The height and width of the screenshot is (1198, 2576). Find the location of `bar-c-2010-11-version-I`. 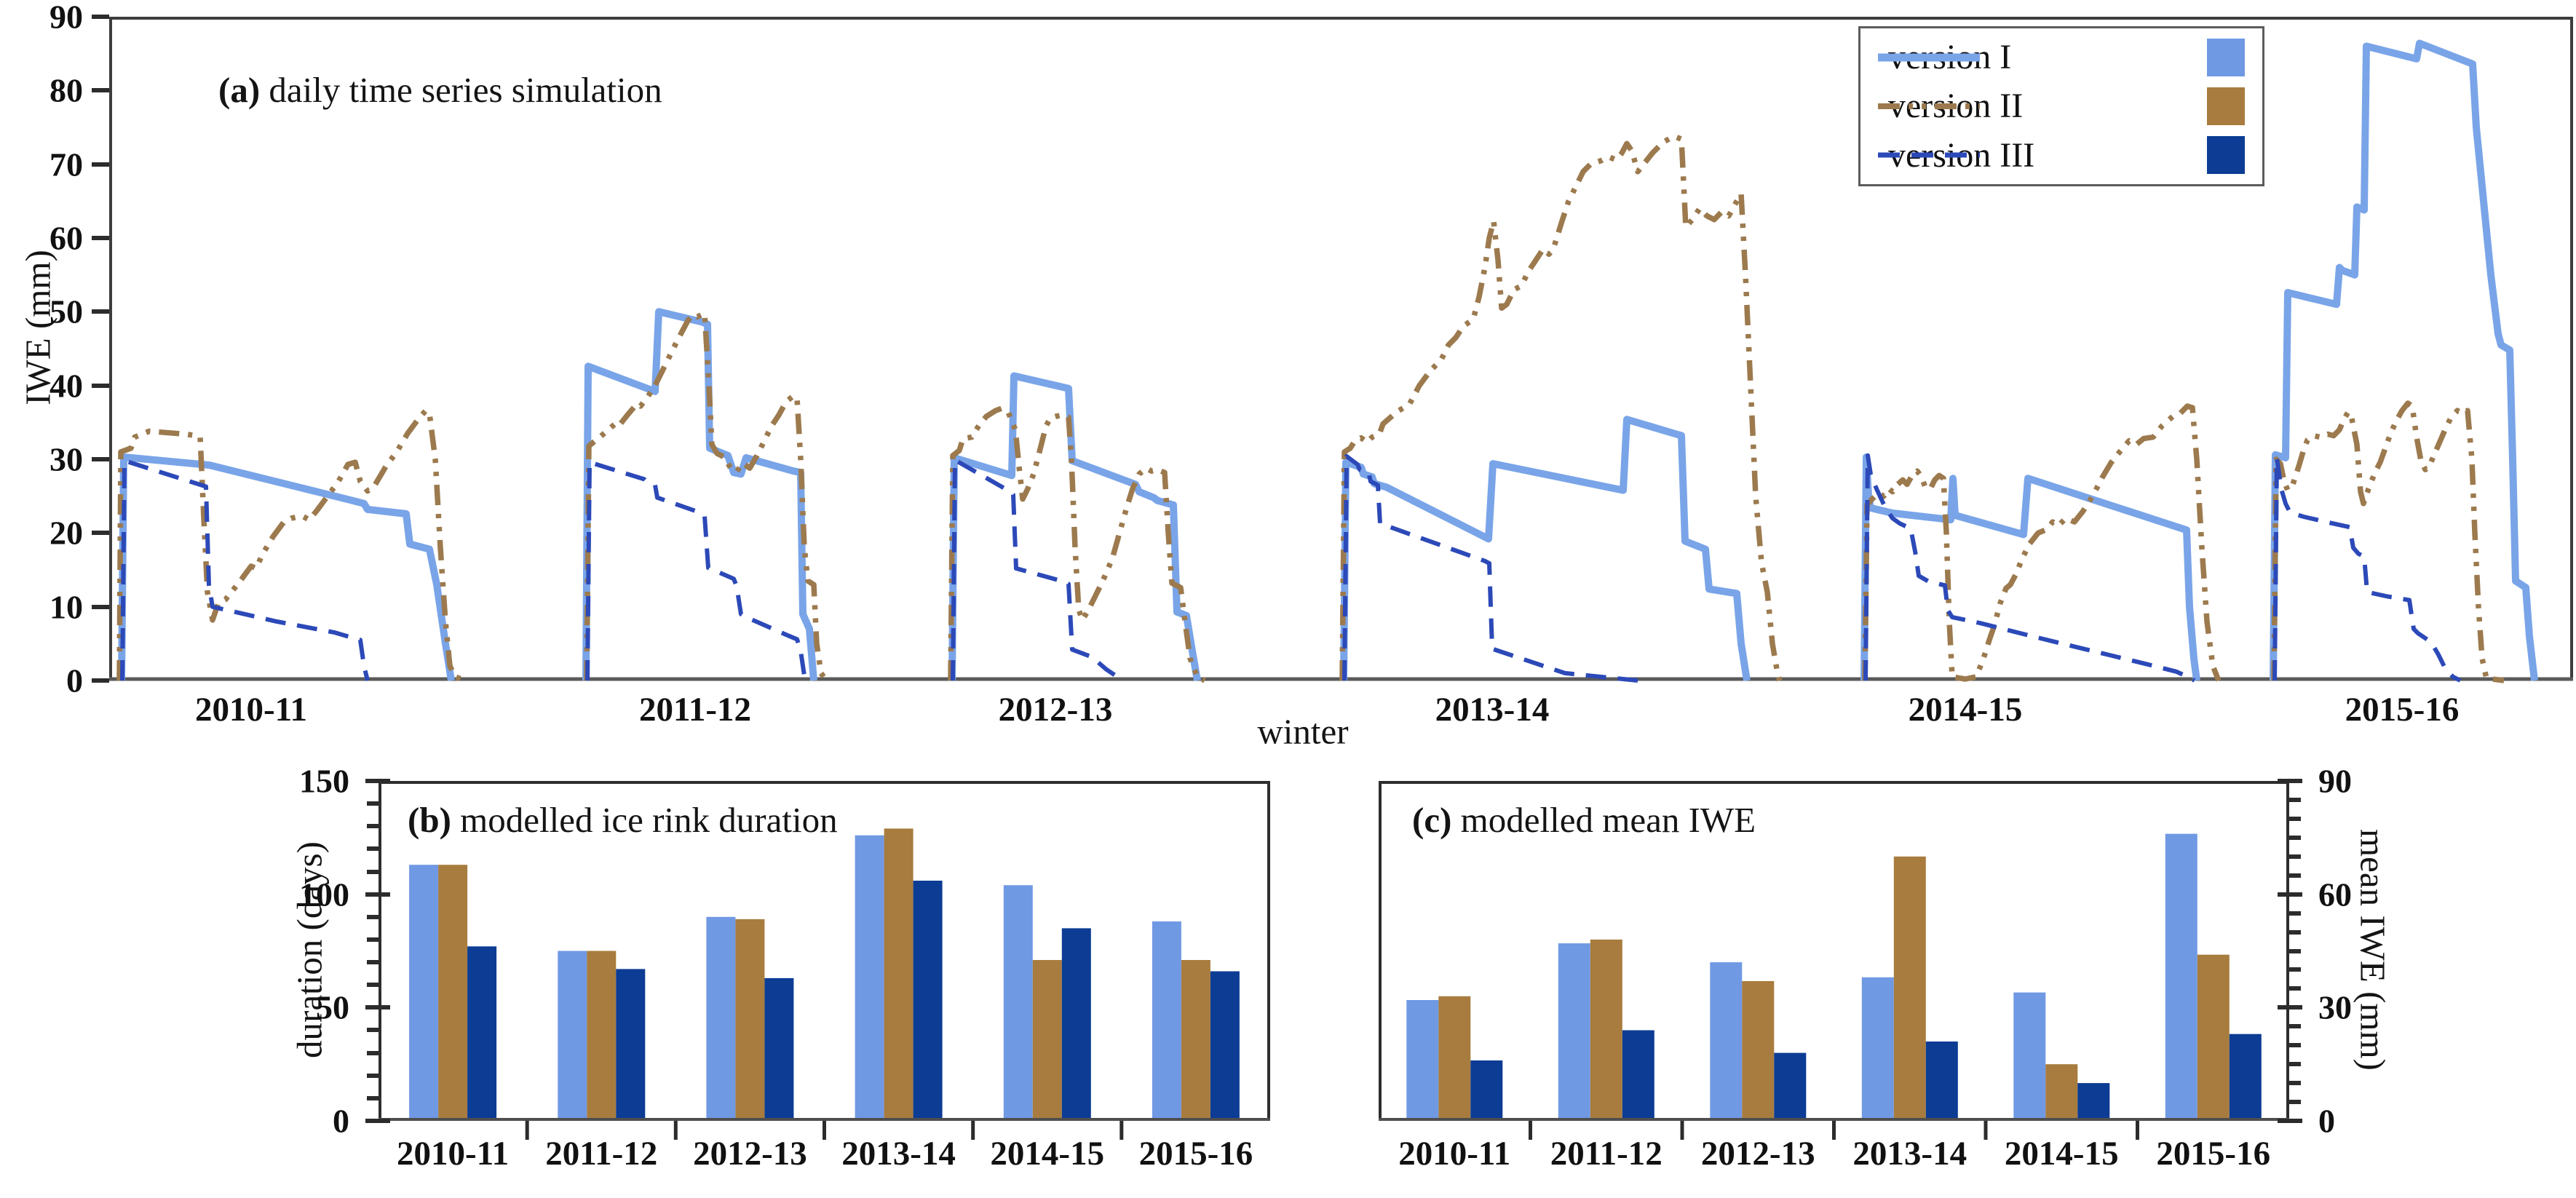

bar-c-2010-11-version-I is located at coordinates (1422, 1060).